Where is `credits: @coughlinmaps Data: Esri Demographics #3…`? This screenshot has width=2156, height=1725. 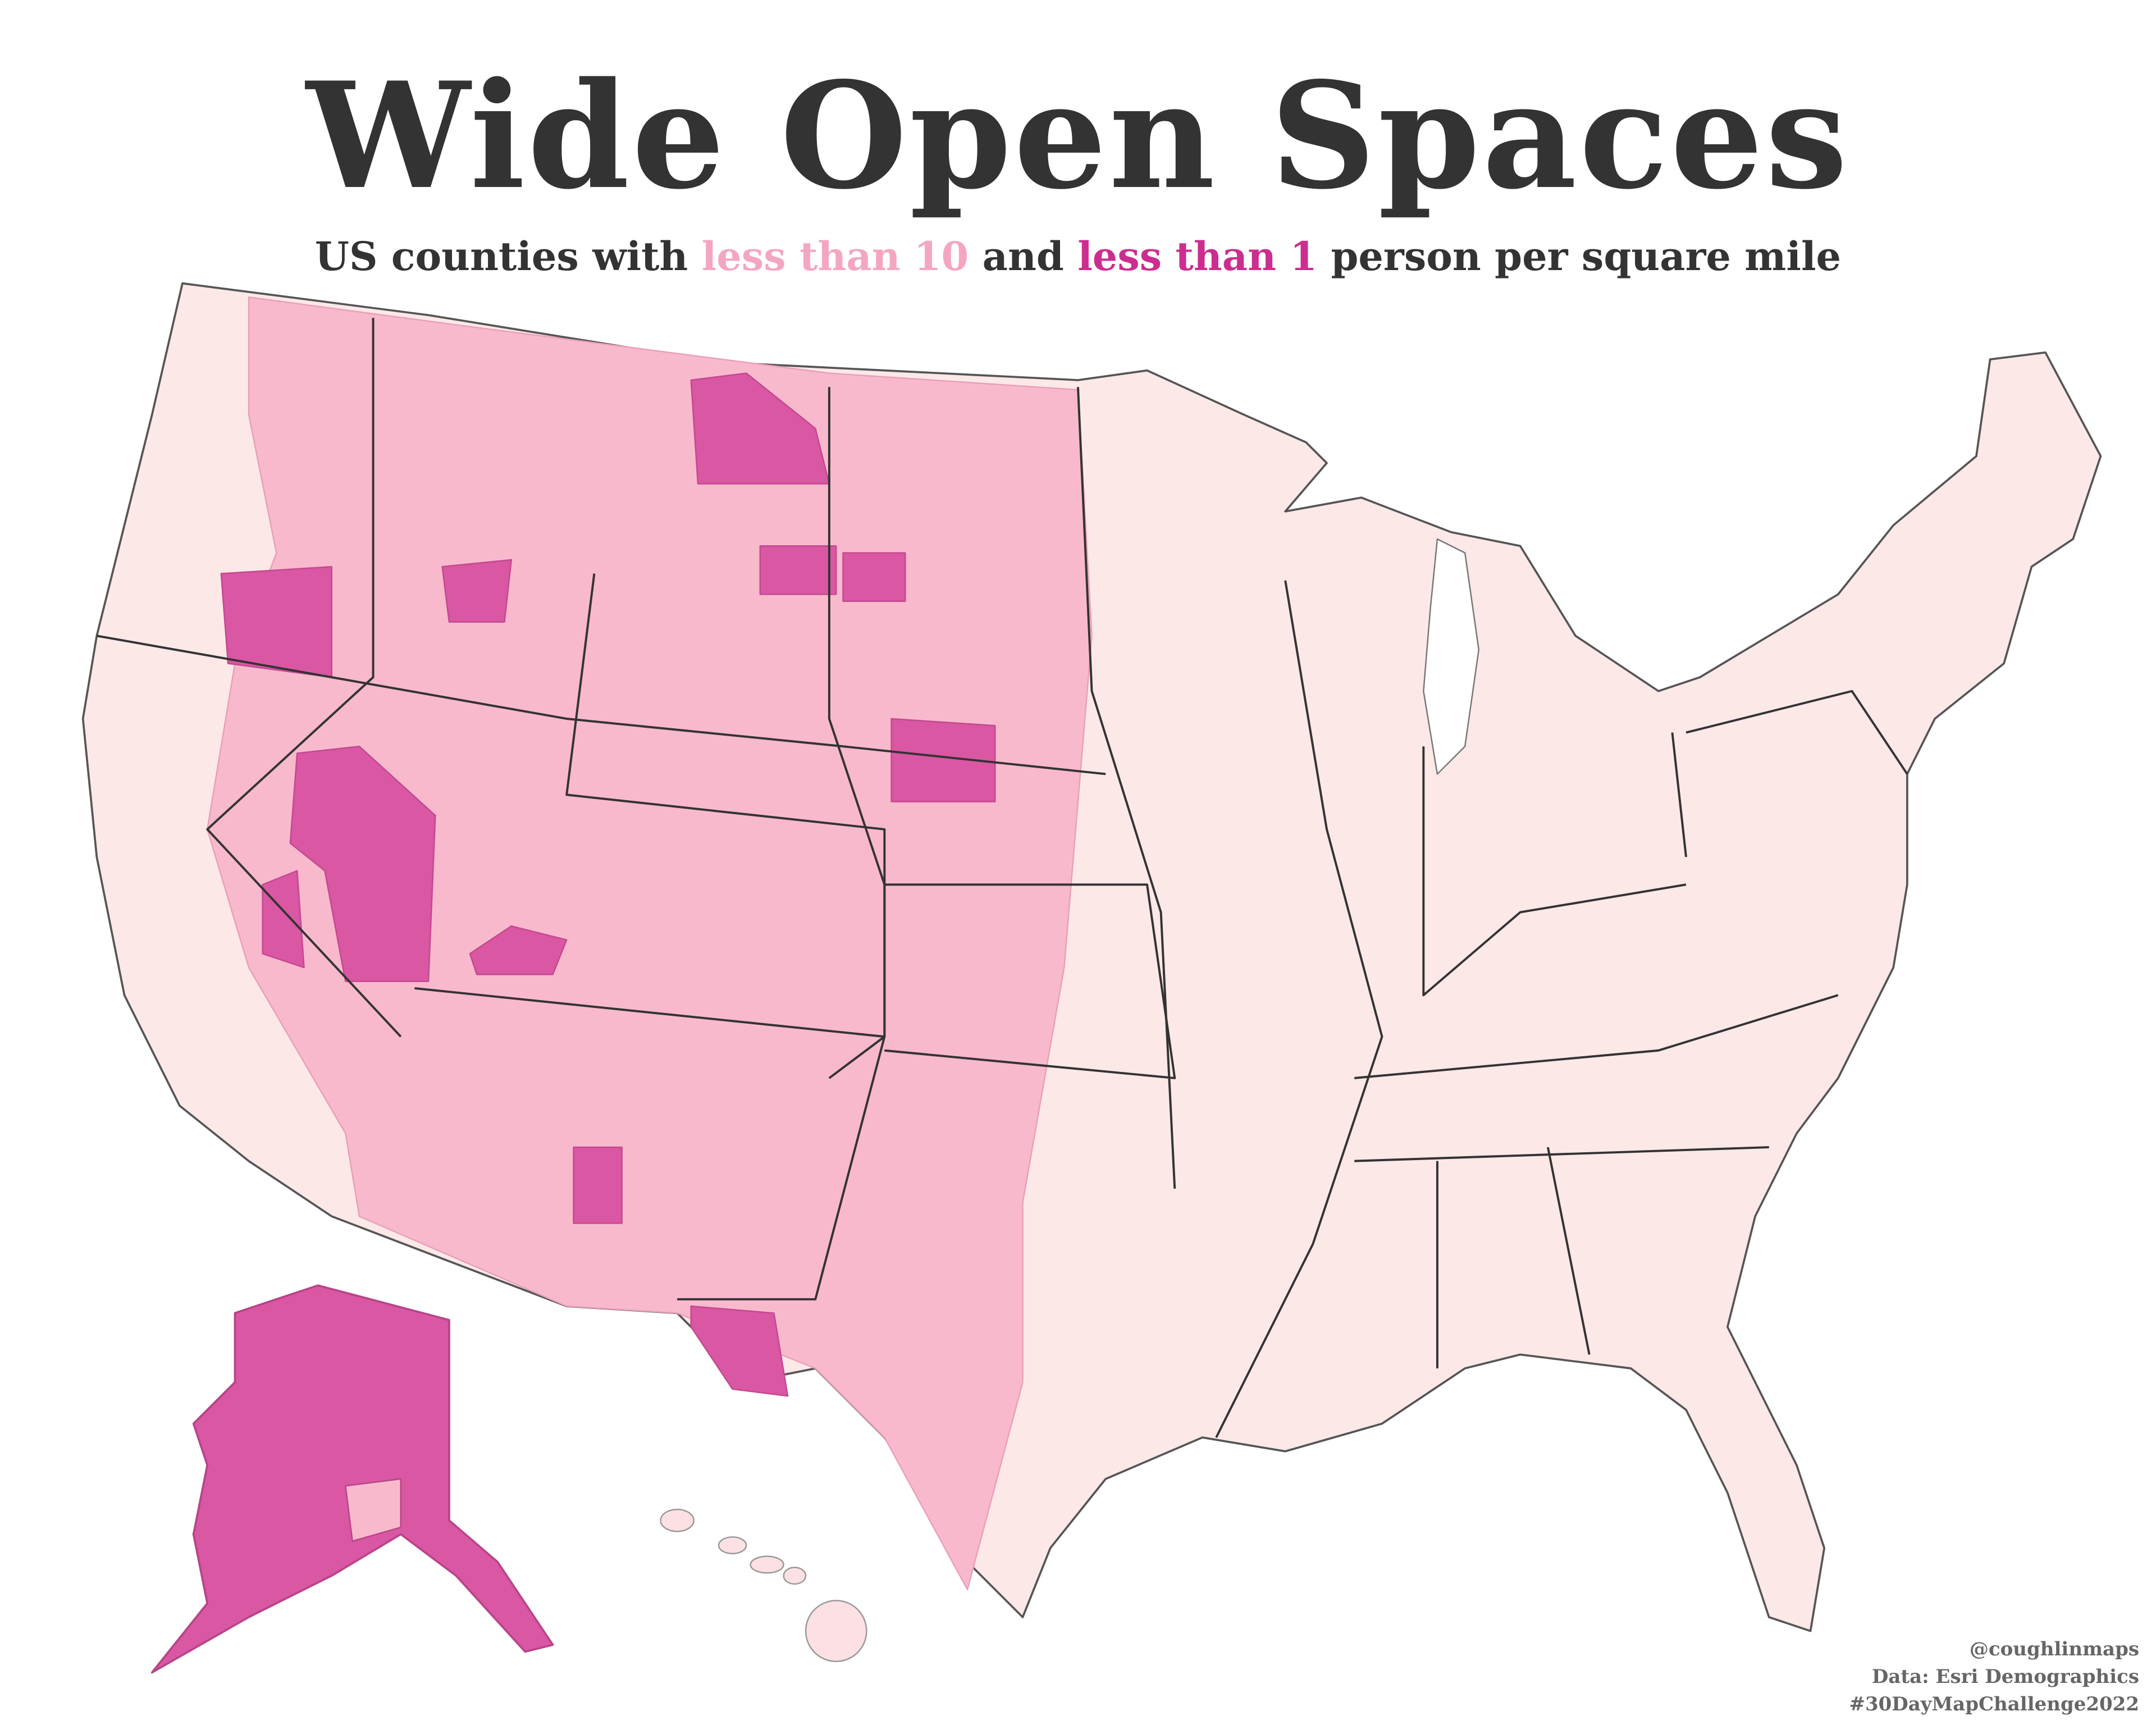
credits: @coughlinmaps Data: Esri Demographics #3… is located at coordinates (1994, 1677).